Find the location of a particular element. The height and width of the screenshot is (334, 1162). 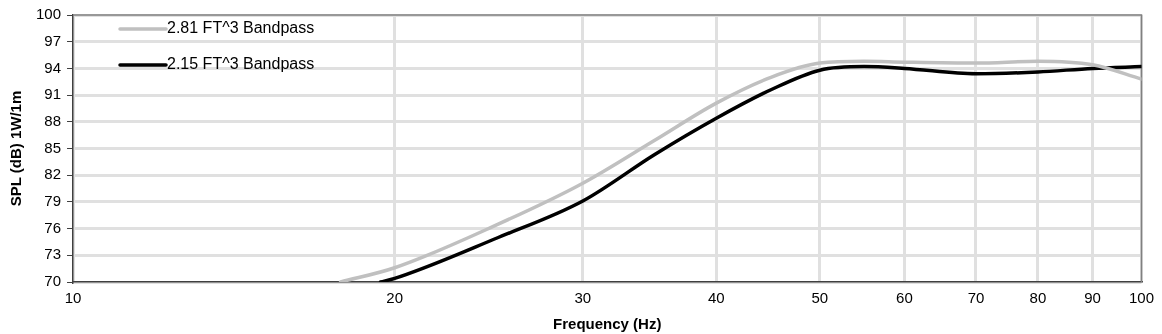

y-axis-title: SPL (dB) 1W/1m is located at coordinates (16, 148).